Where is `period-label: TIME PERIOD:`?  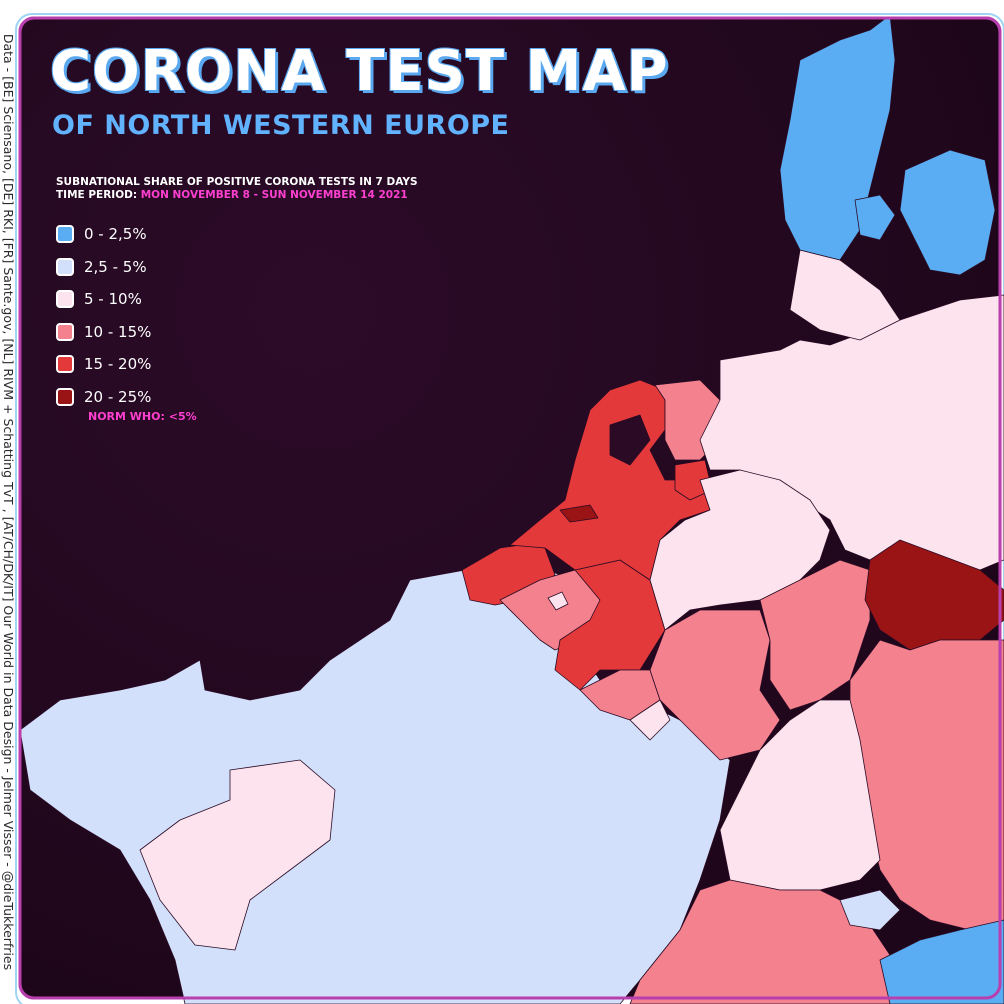
period-label: TIME PERIOD: is located at coordinates (97, 195).